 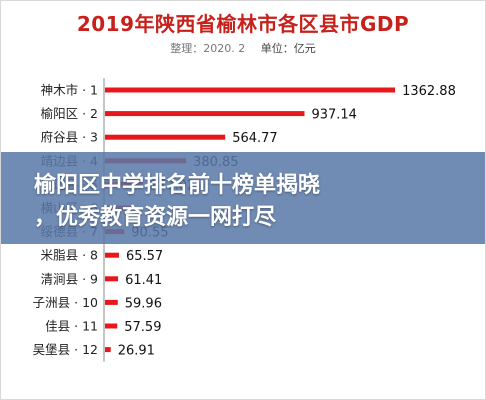 What do you see at coordinates (71, 326) in the screenshot?
I see `category-label: 佳县 · 11` at bounding box center [71, 326].